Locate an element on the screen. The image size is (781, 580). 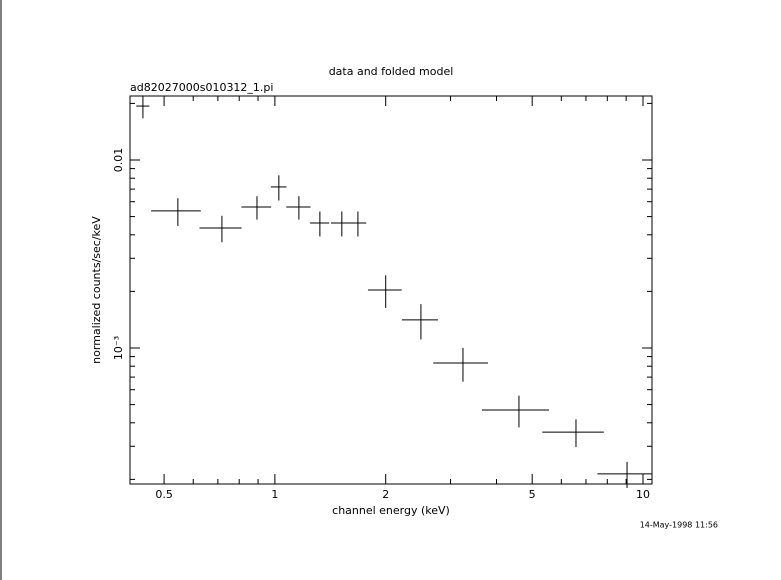
x-tick-label: 5 is located at coordinates (532, 494).